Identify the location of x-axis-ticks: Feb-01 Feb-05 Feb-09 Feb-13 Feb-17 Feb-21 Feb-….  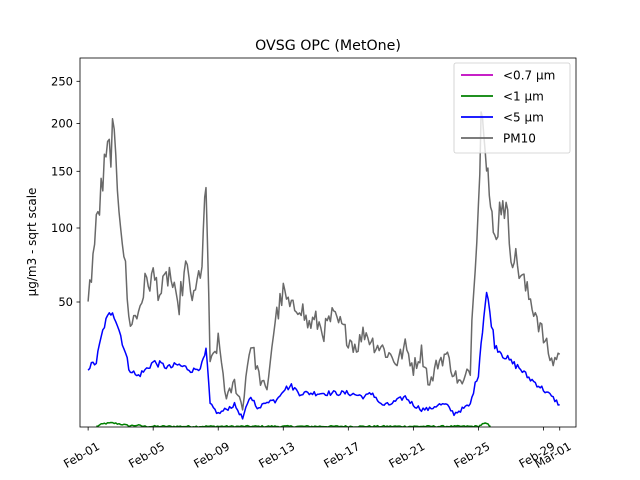
(317, 449).